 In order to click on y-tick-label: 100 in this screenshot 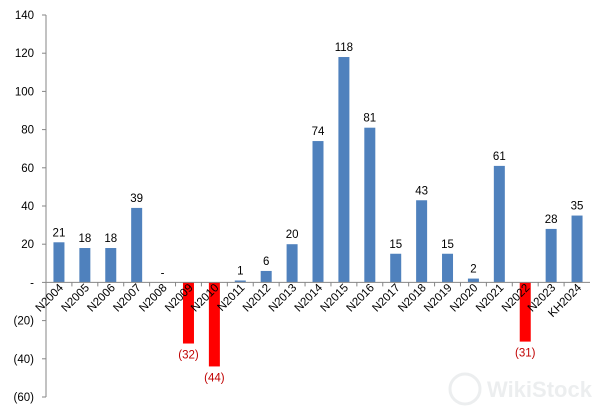, I will do `click(24, 92)`.